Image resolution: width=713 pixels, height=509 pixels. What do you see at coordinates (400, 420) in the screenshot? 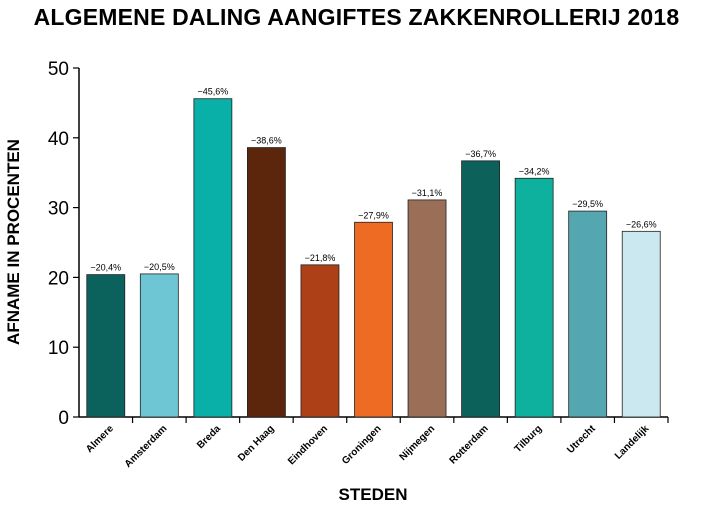
I see `x-ticks` at bounding box center [400, 420].